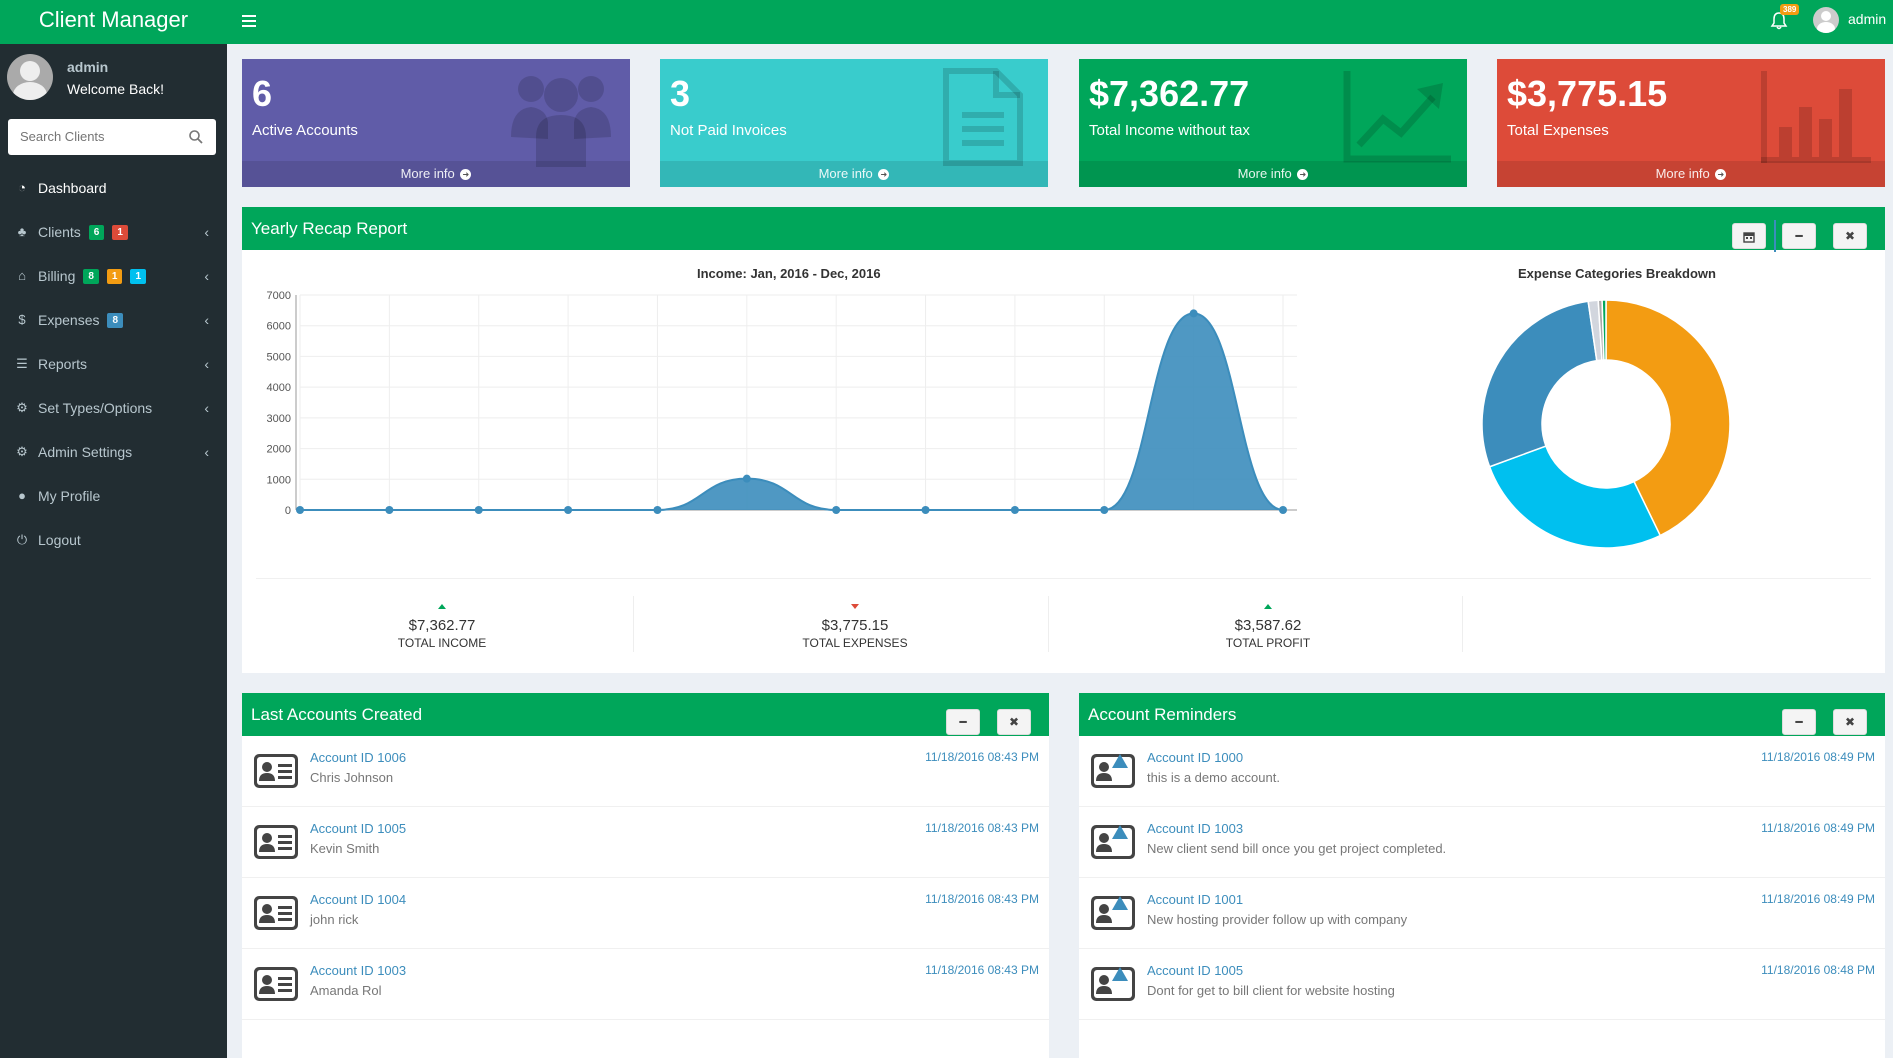 The height and width of the screenshot is (1058, 1893). I want to click on sidebar-item-admin-settings: ⚙ Admin Settings ‹, so click(113, 452).